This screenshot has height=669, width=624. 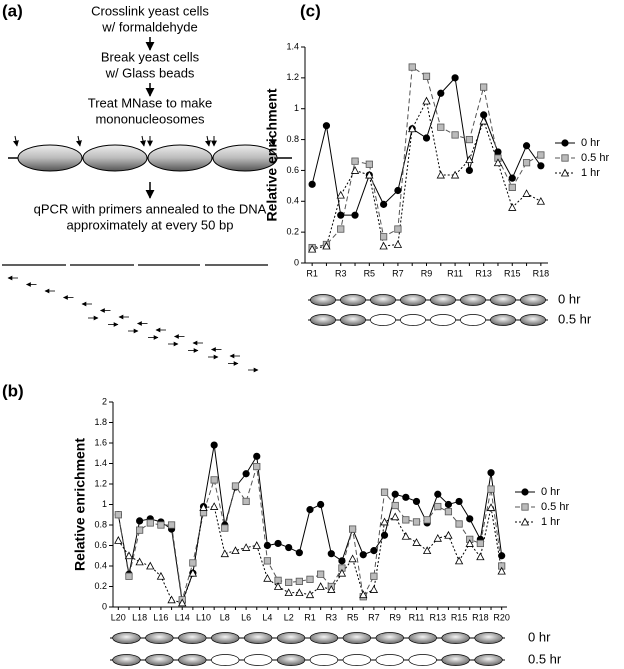 I want to click on x-tick-label: L18, so click(x=139, y=617).